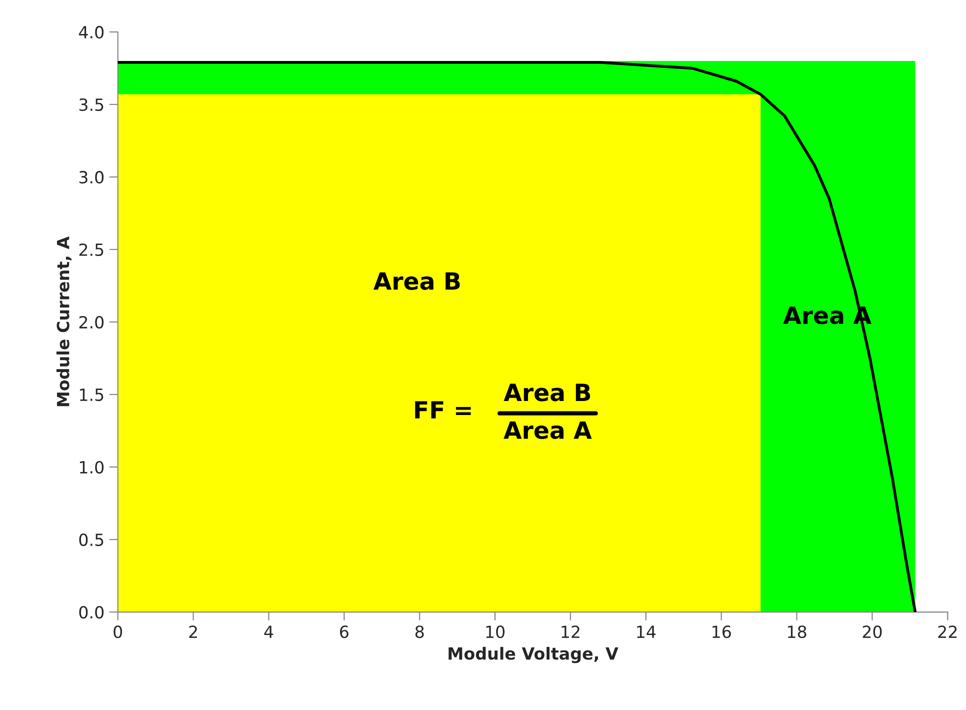 This screenshot has height=710, width=966. I want to click on x-axis-title: Module Voltage, V, so click(533, 655).